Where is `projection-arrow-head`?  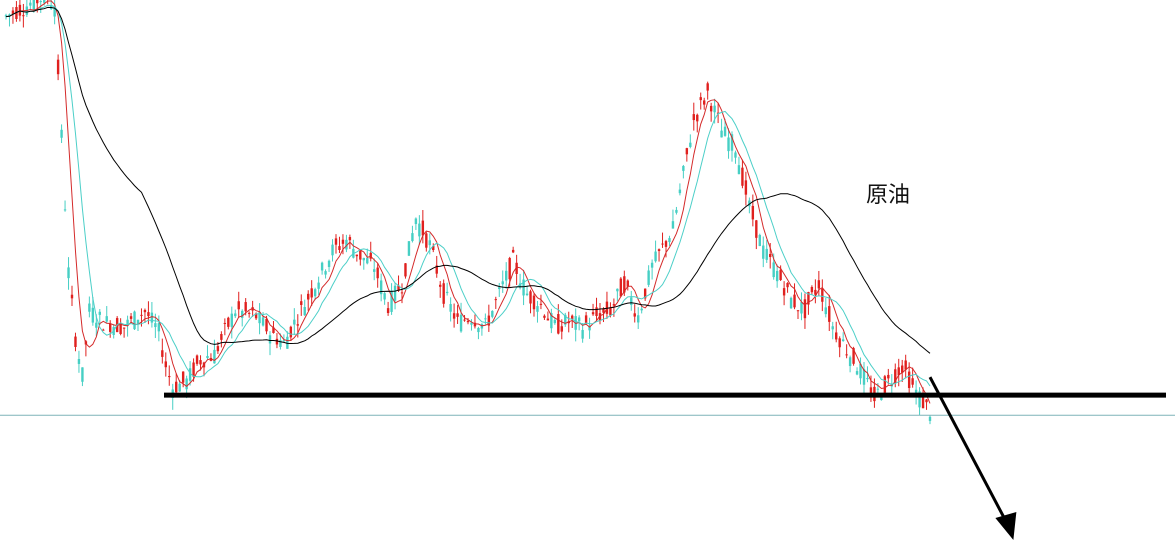
projection-arrow-head is located at coordinates (1006, 526).